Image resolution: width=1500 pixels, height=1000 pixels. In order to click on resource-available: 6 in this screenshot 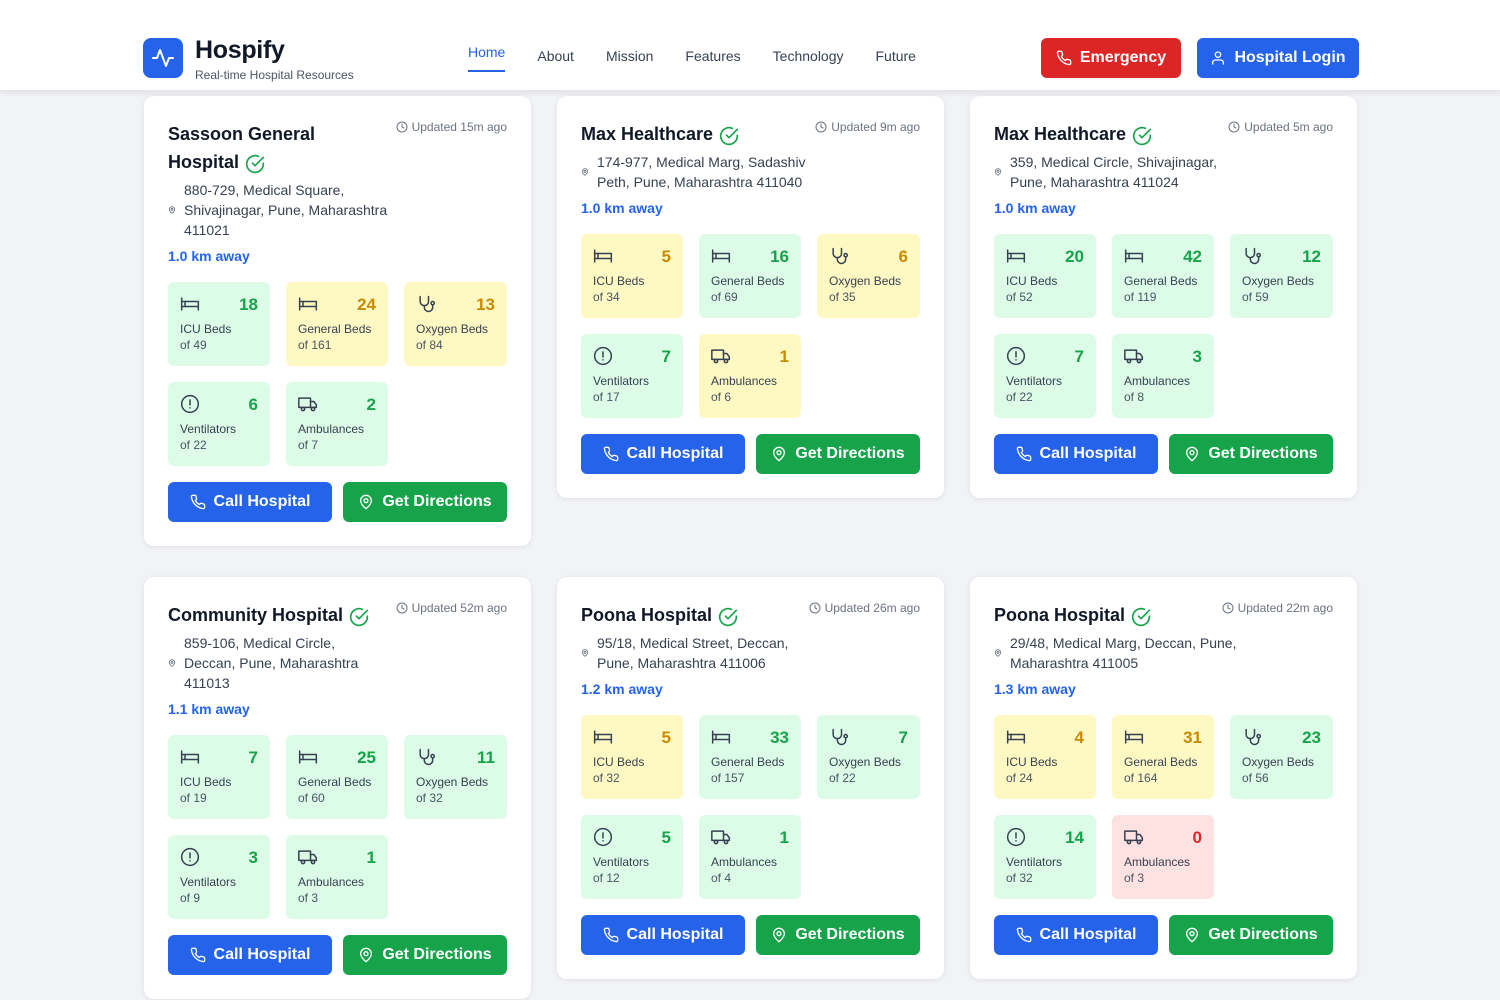, I will do `click(253, 404)`.